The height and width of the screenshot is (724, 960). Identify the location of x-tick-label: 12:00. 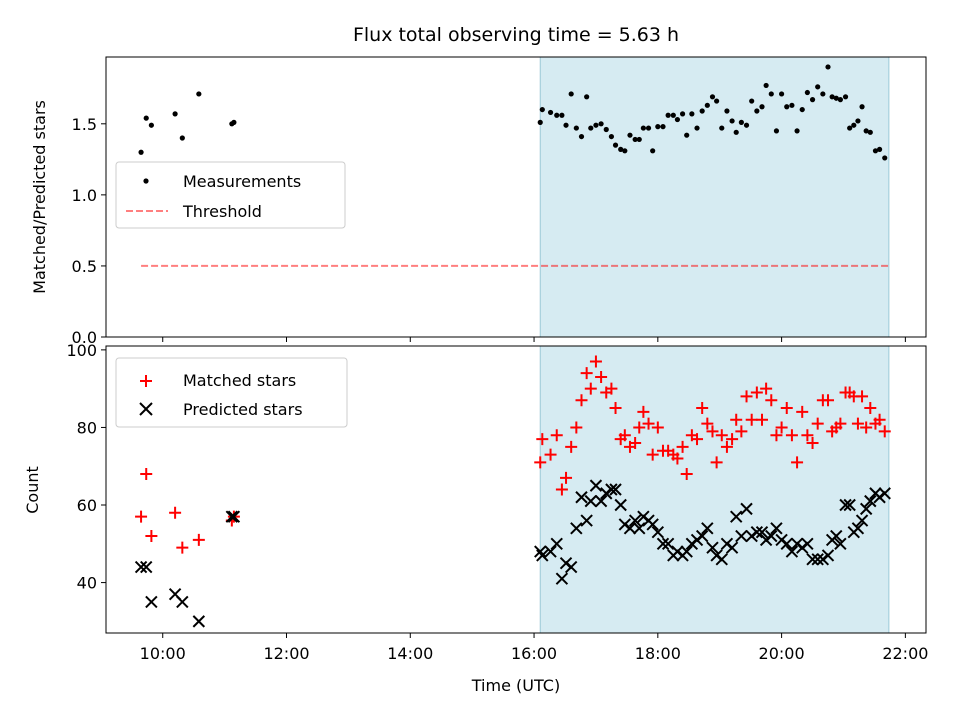
(286, 653).